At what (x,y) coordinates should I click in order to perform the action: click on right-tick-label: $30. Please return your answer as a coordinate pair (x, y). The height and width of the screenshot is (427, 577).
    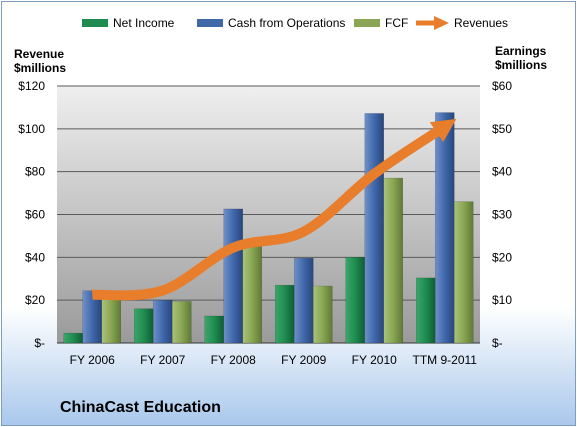
    Looking at the image, I should click on (502, 215).